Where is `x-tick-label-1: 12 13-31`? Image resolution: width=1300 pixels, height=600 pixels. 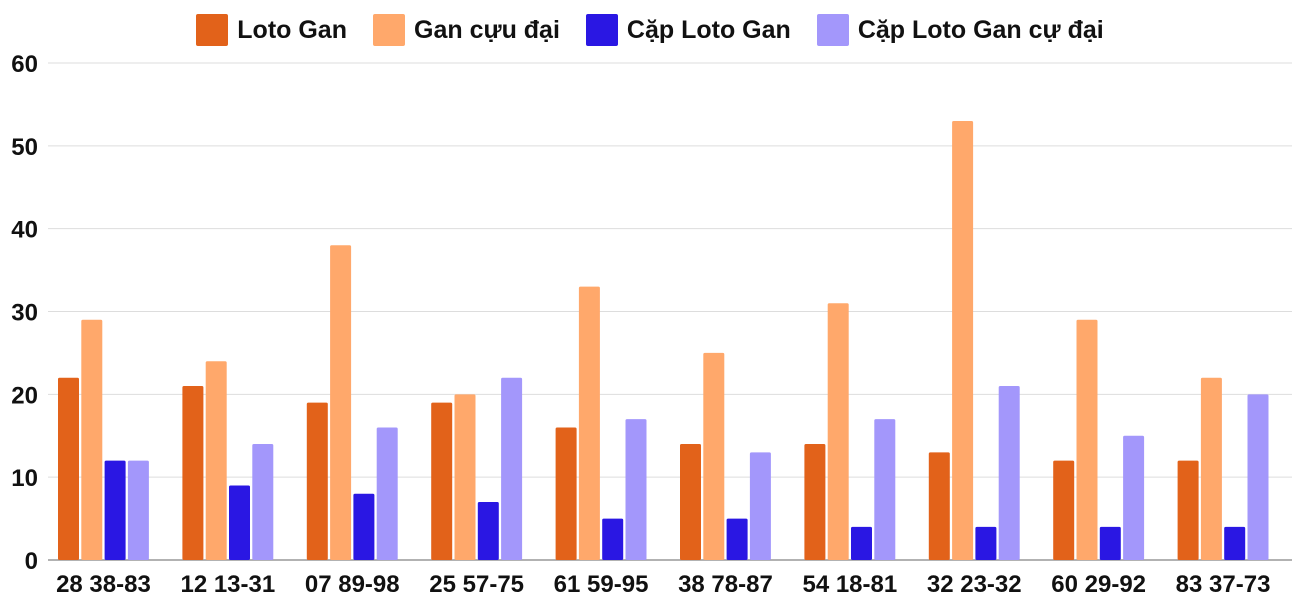 x-tick-label-1: 12 13-31 is located at coordinates (227, 584).